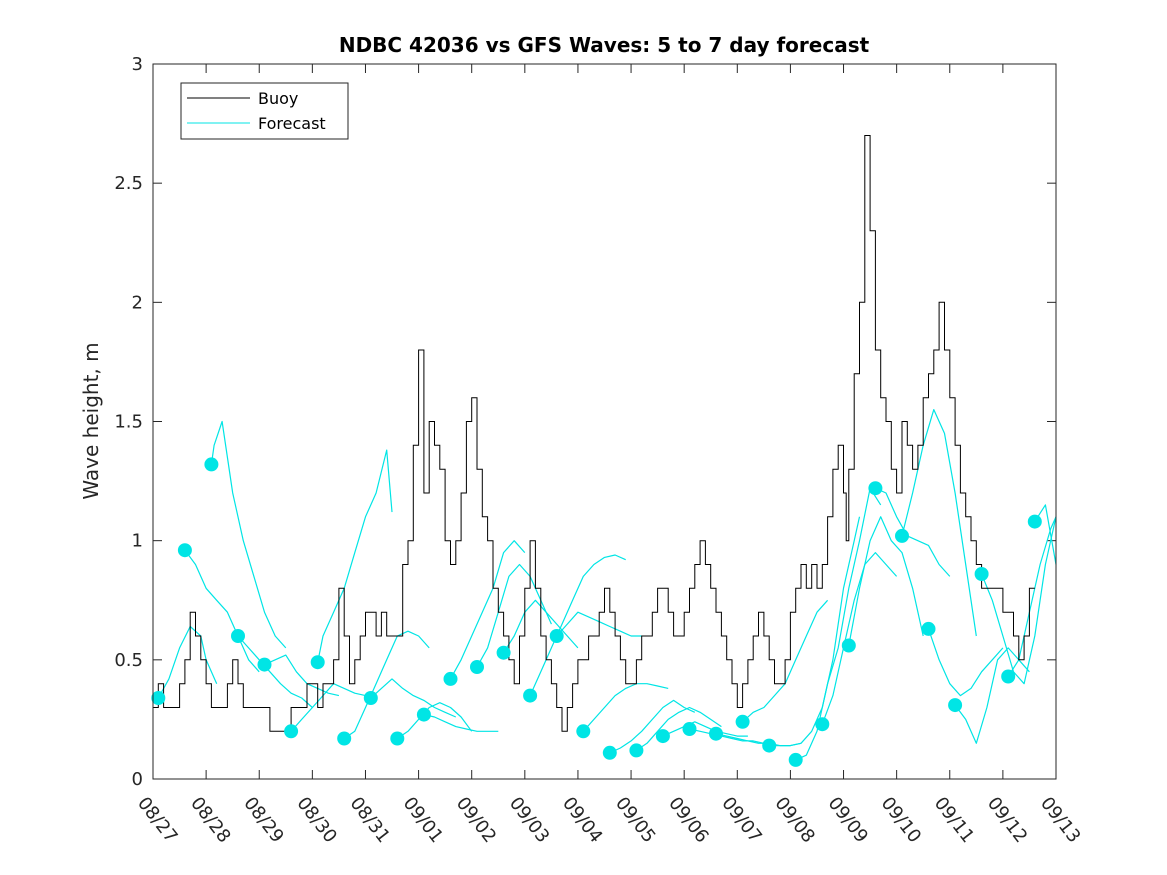  I want to click on legend-box, so click(264, 111).